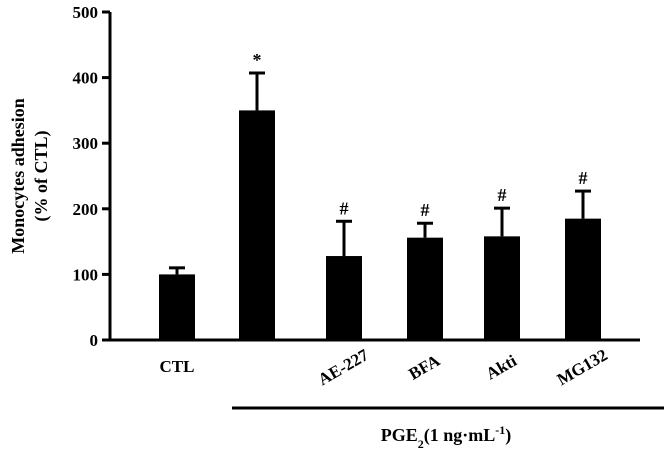 This screenshot has height=450, width=670. Describe the element at coordinates (421, 443) in the screenshot. I see `treatment-label-subscript: 2` at that location.